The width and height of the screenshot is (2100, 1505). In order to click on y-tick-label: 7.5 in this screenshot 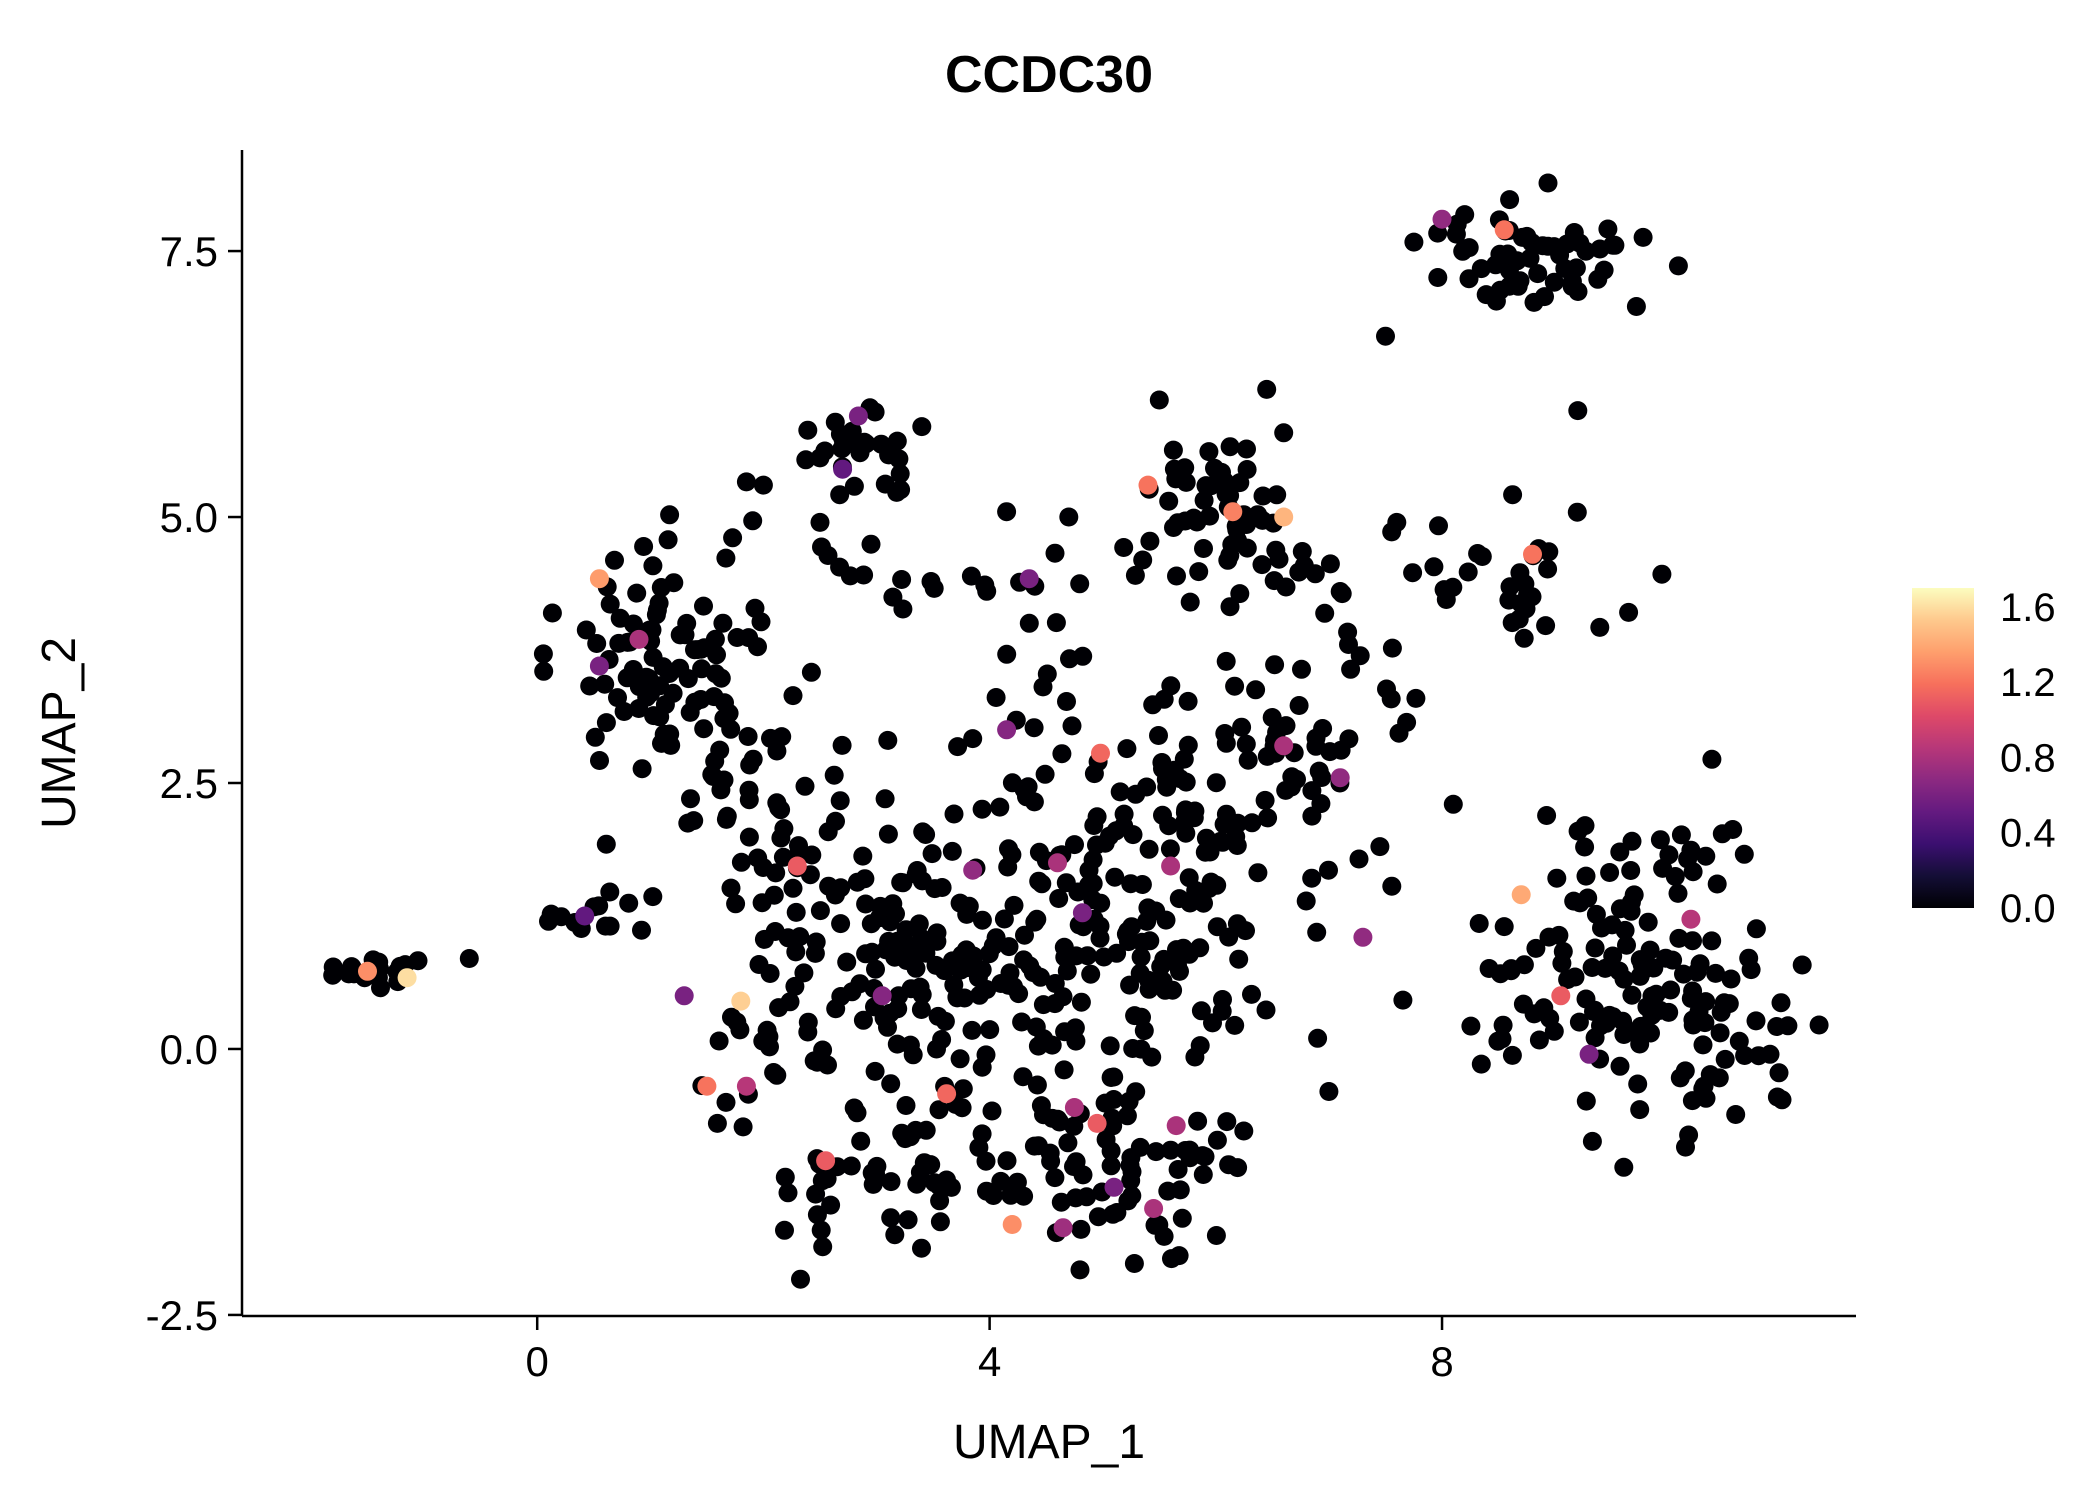, I will do `click(189, 251)`.